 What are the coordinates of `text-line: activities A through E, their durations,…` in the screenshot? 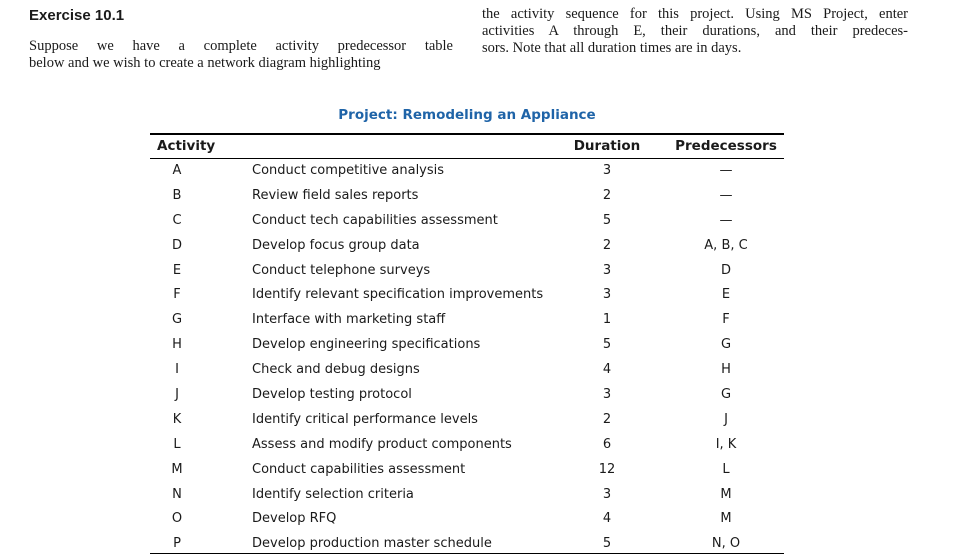 It's located at (695, 31).